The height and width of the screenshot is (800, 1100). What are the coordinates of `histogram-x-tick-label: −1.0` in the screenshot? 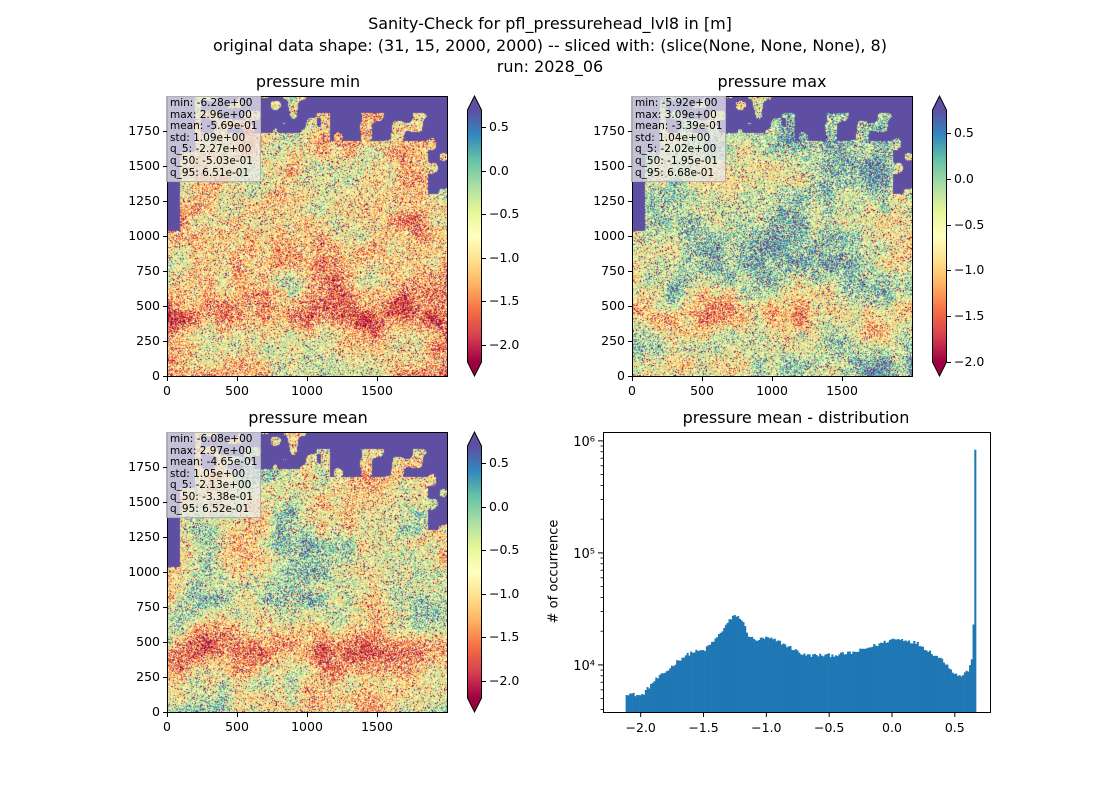 It's located at (766, 727).